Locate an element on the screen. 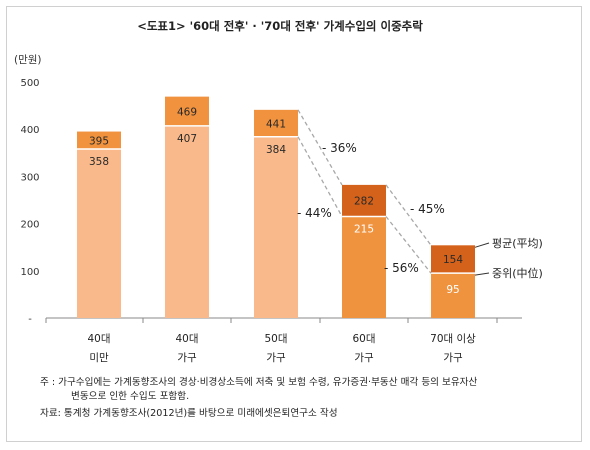 This screenshot has width=590, height=450. chart-title: <도표1> '60대 전후' · '70대 전후' 가계수입의 이중추락 is located at coordinates (280, 26).